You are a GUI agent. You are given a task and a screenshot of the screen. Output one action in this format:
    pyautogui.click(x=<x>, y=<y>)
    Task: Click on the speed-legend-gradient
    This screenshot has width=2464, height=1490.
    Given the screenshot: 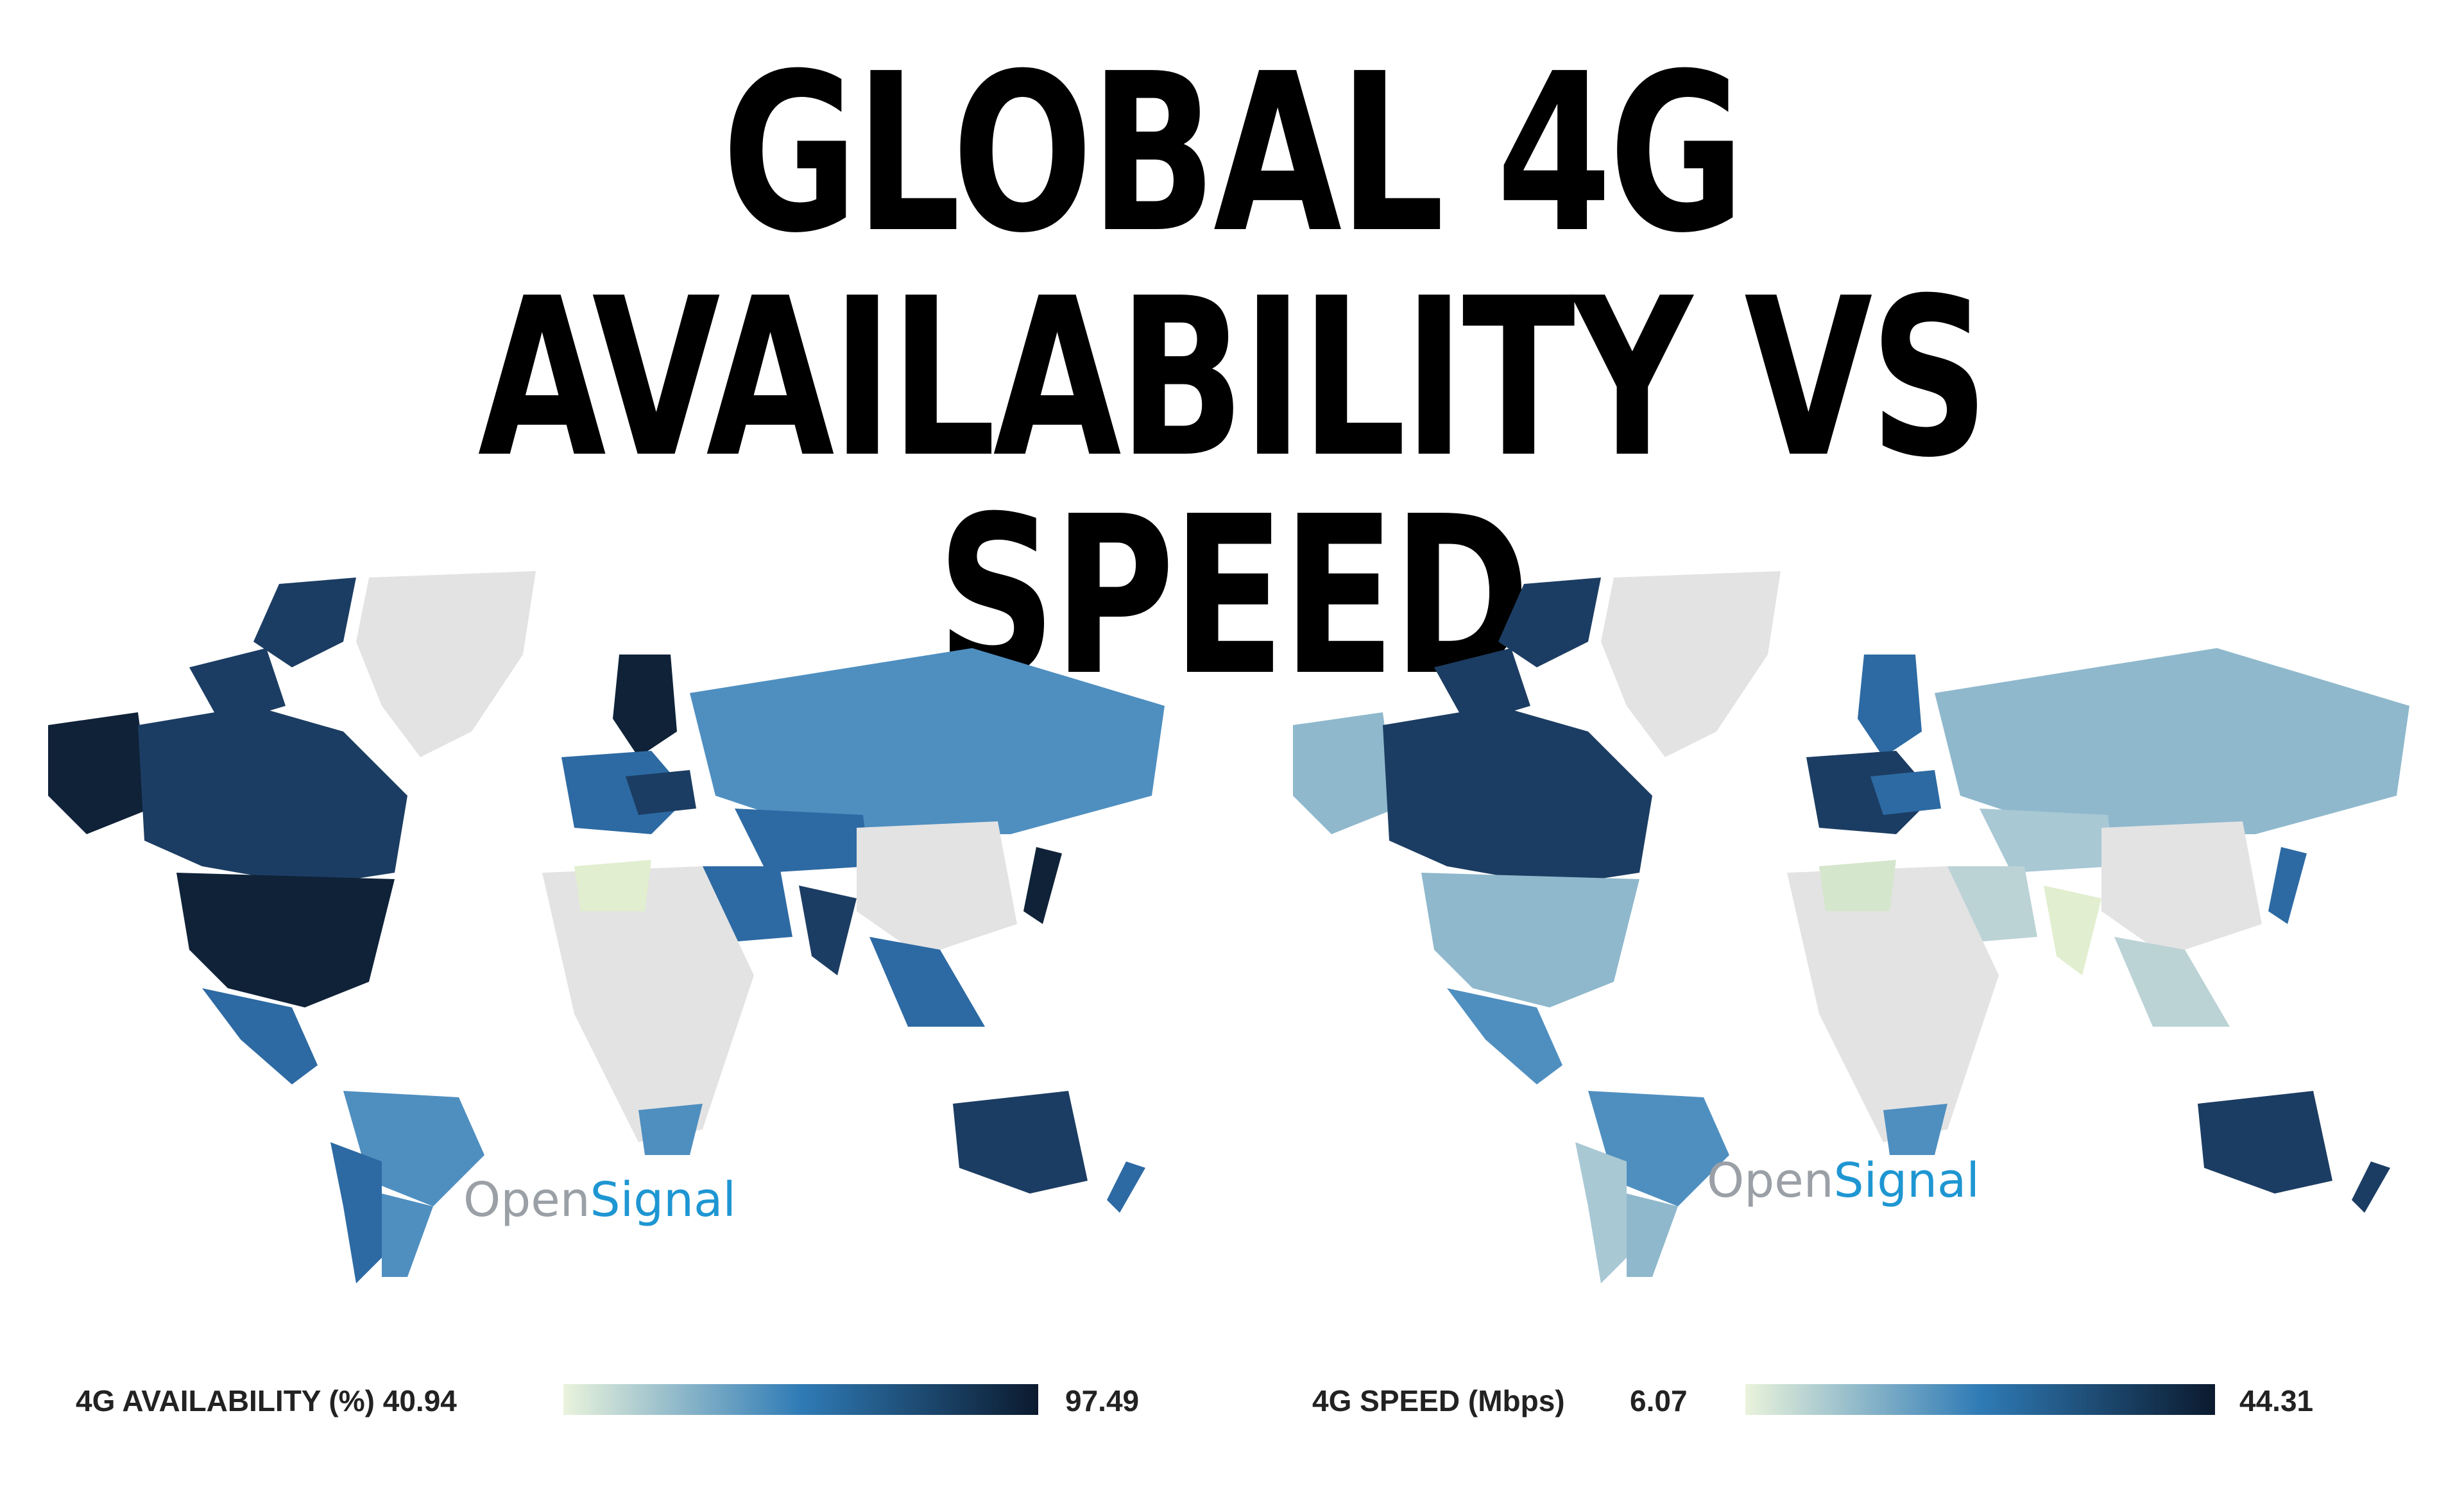 What is the action you would take?
    pyautogui.click(x=1980, y=1400)
    